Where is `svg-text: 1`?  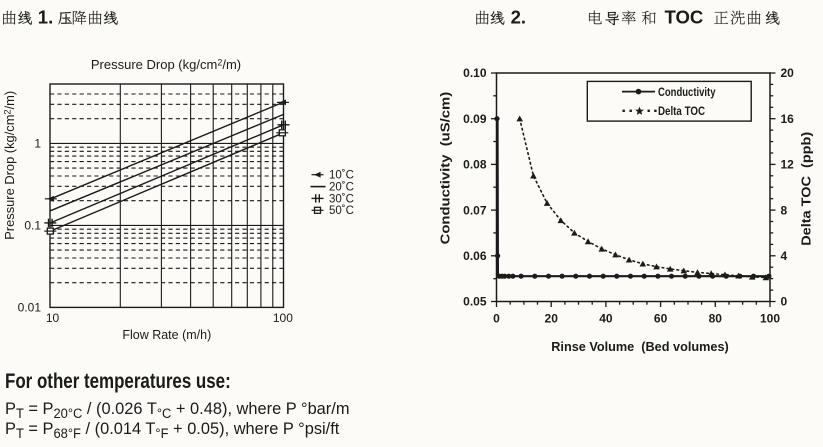
svg-text: 1 is located at coordinates (37, 144).